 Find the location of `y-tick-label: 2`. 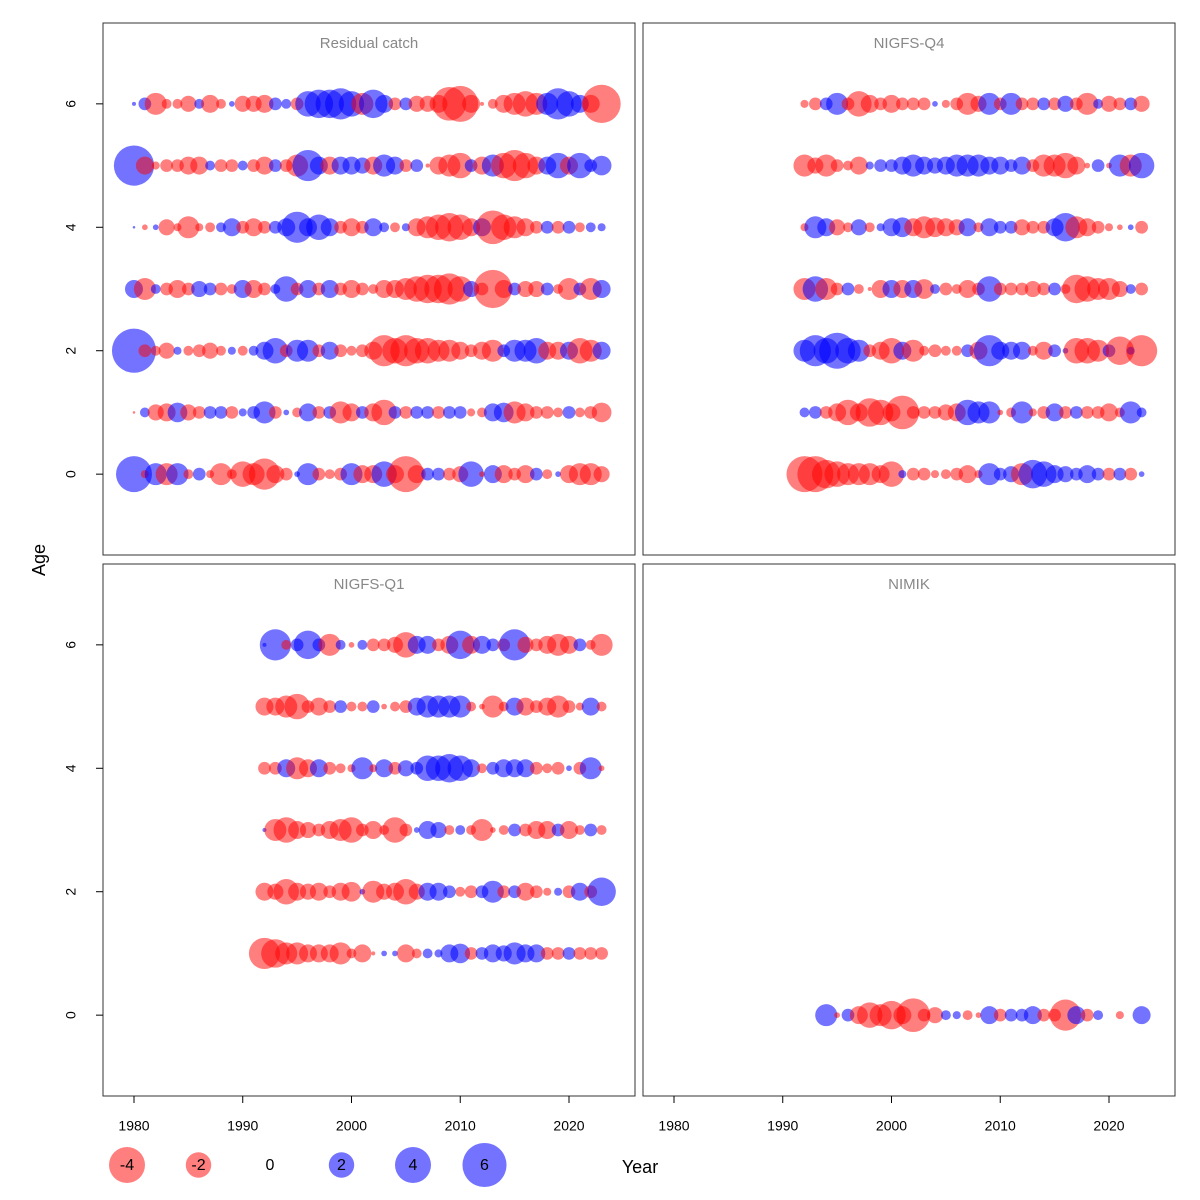

y-tick-label: 2 is located at coordinates (71, 892).